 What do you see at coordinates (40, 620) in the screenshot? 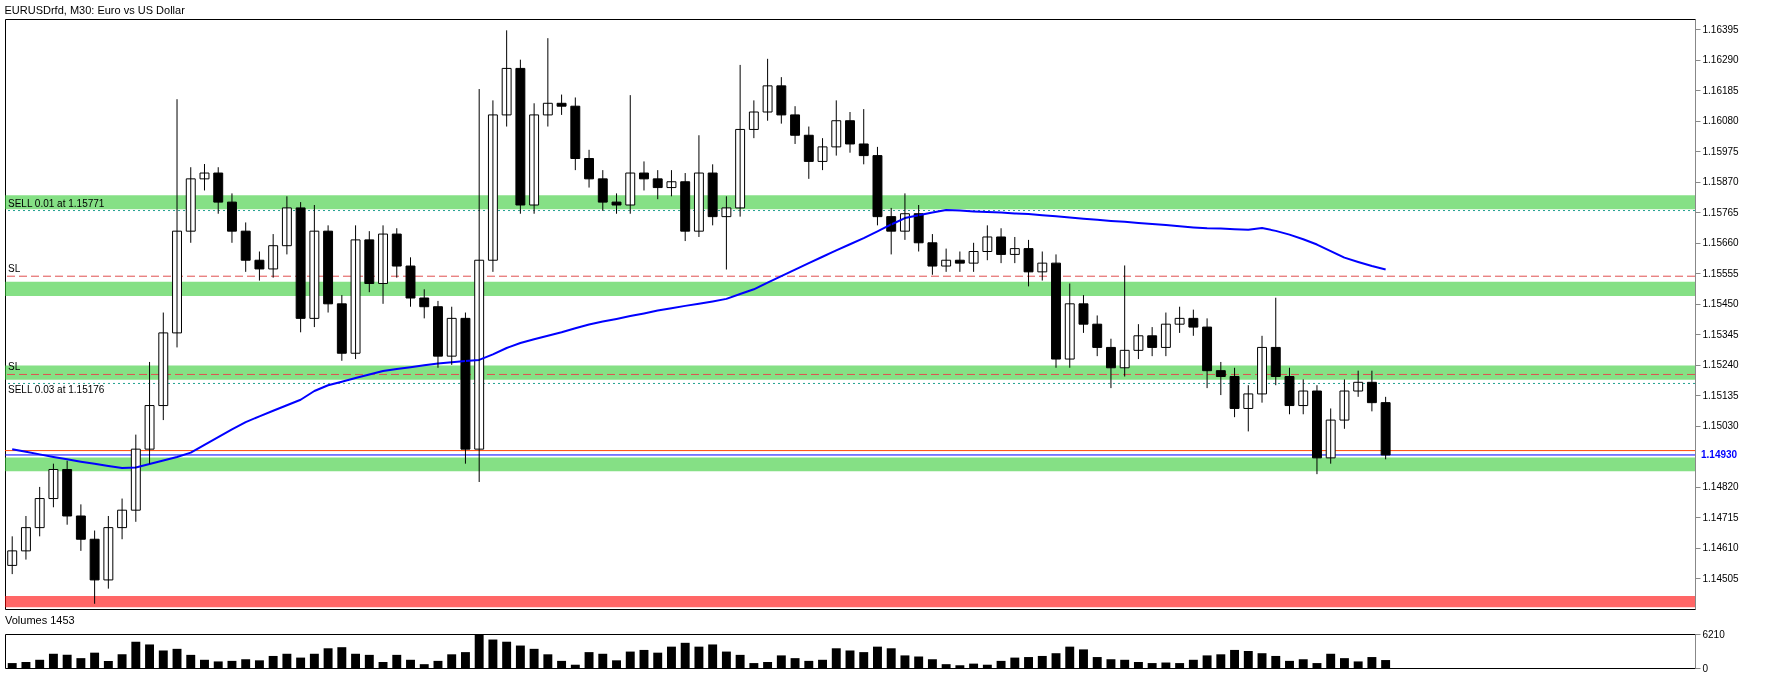
I see `chart-title: Volumes 1453` at bounding box center [40, 620].